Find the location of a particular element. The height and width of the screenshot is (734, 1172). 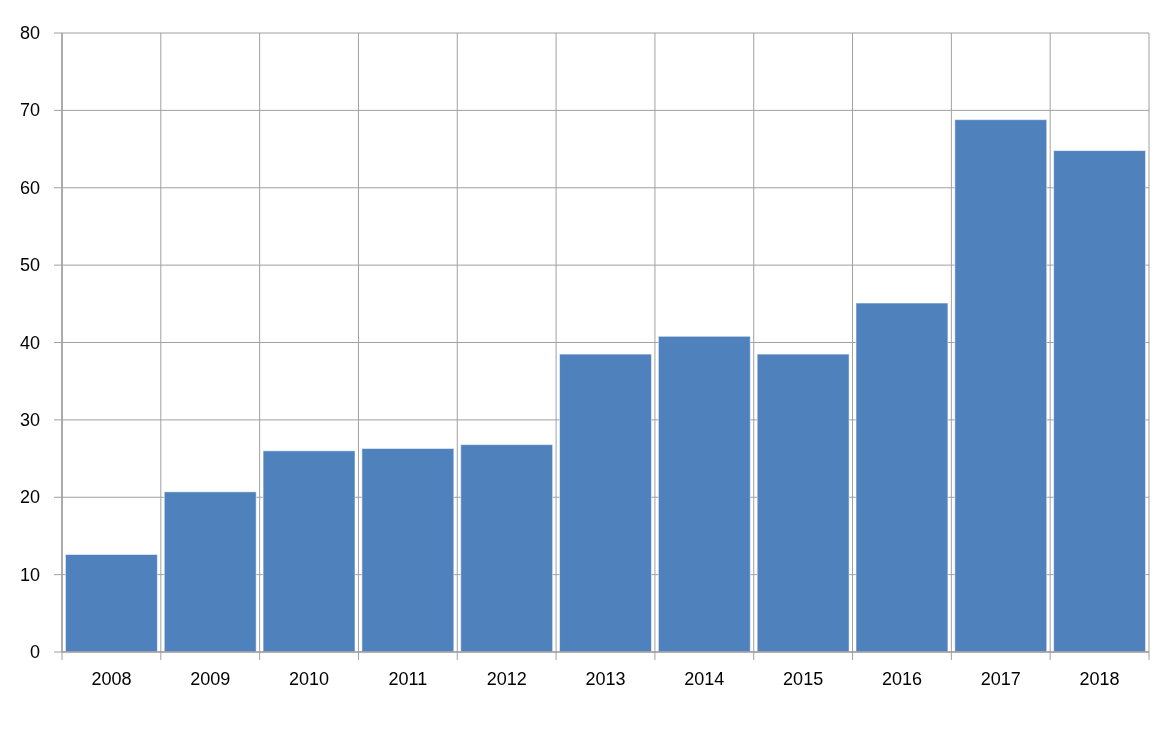

y-tick-label: 70 is located at coordinates (29, 110).